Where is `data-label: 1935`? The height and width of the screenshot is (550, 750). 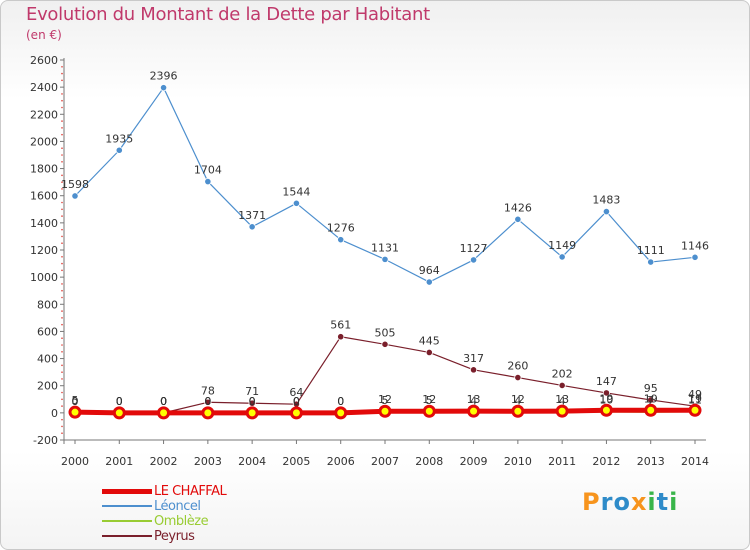 data-label: 1935 is located at coordinates (119, 138).